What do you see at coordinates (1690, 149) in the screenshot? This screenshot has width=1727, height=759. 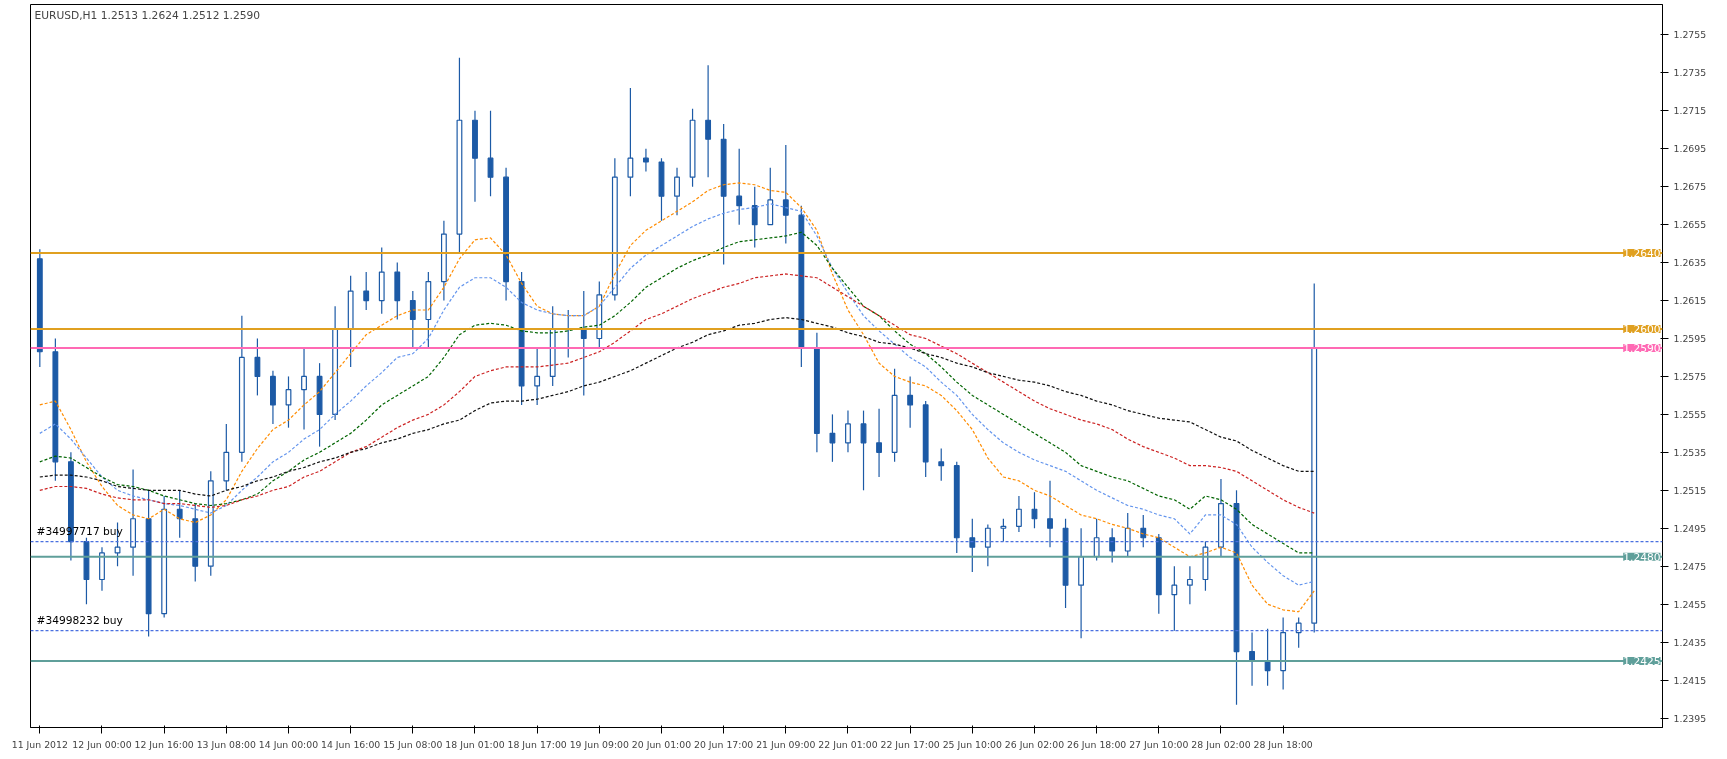 I see `y-tick-label: 1.2695` at bounding box center [1690, 149].